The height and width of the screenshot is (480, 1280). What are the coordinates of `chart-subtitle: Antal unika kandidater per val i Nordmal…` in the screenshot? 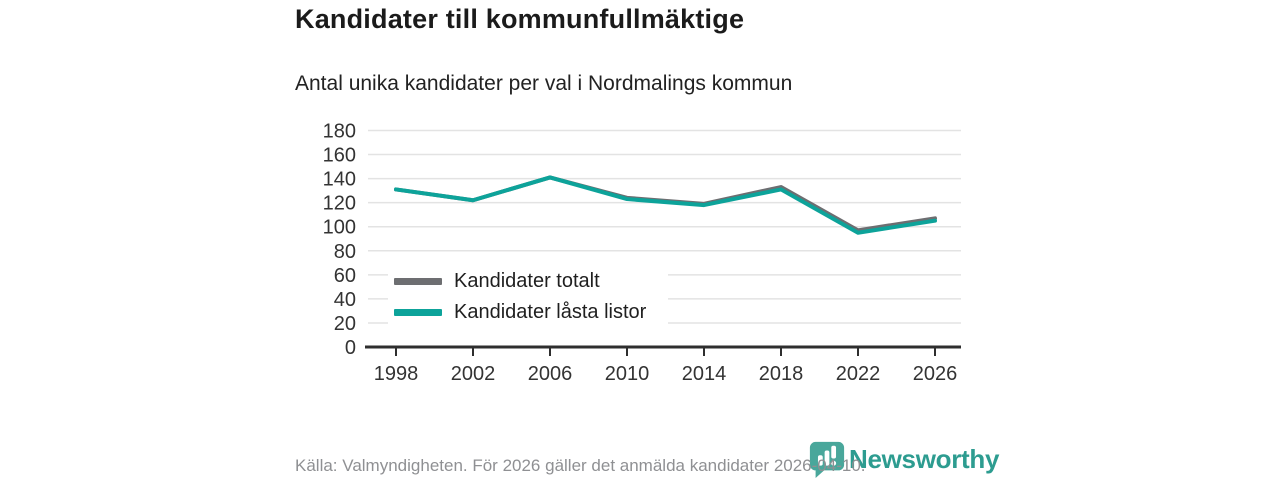 It's located at (544, 83).